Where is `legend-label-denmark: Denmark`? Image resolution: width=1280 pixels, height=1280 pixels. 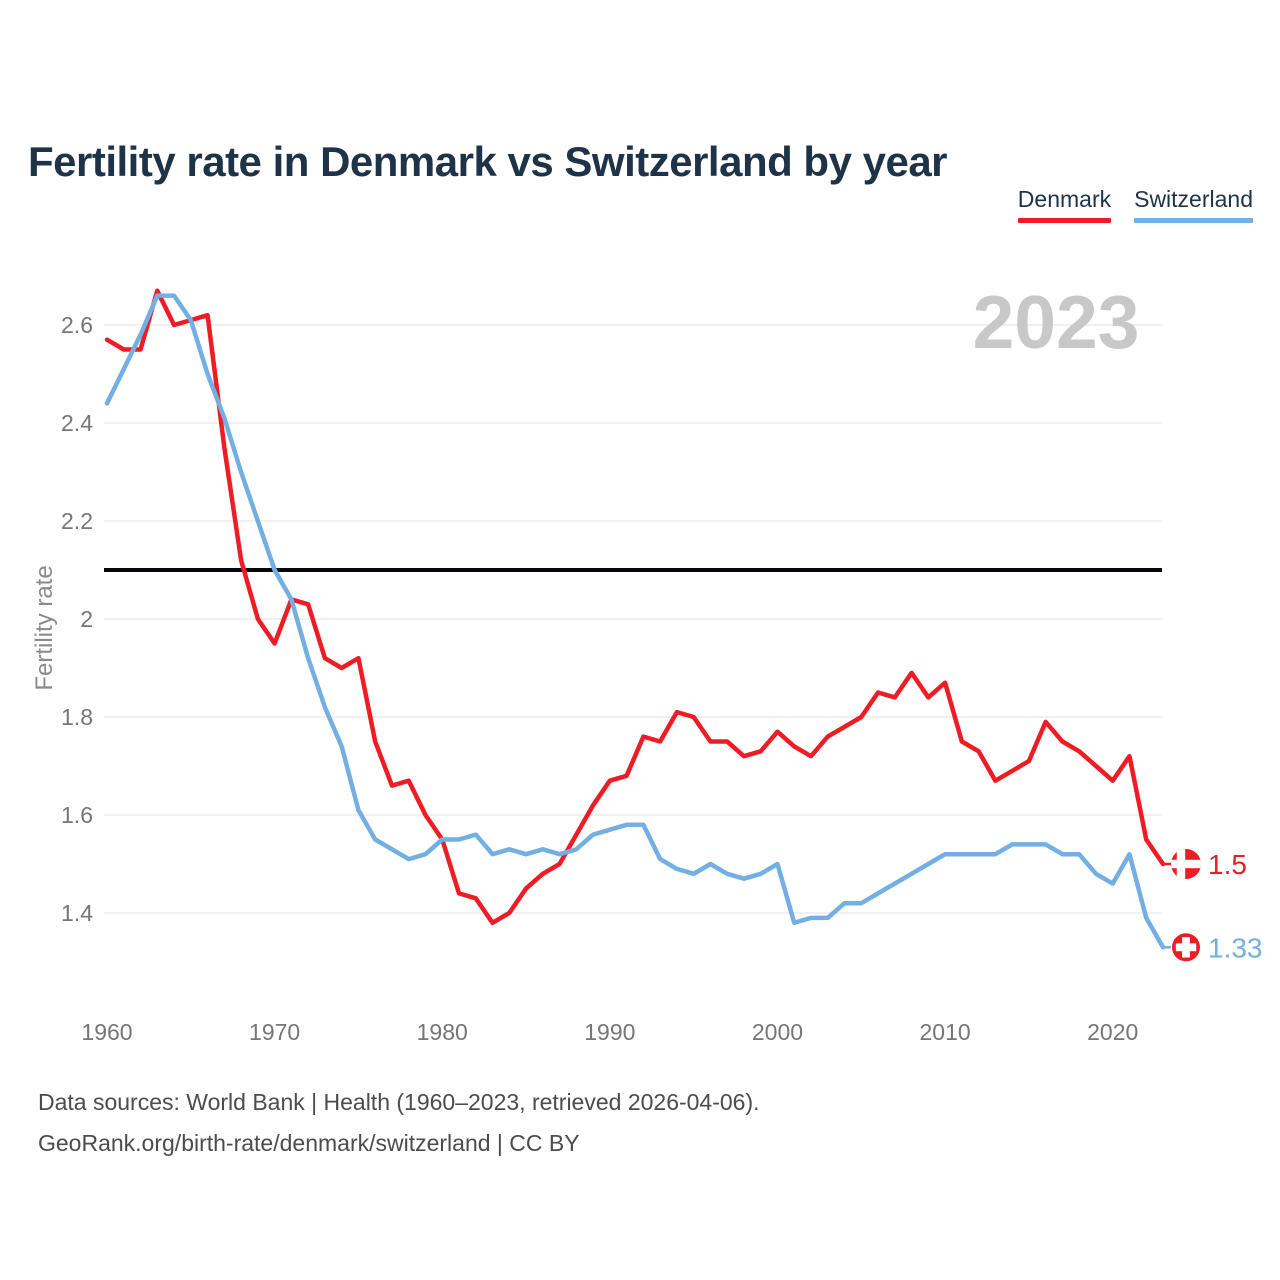 legend-label-denmark: Denmark is located at coordinates (1064, 199).